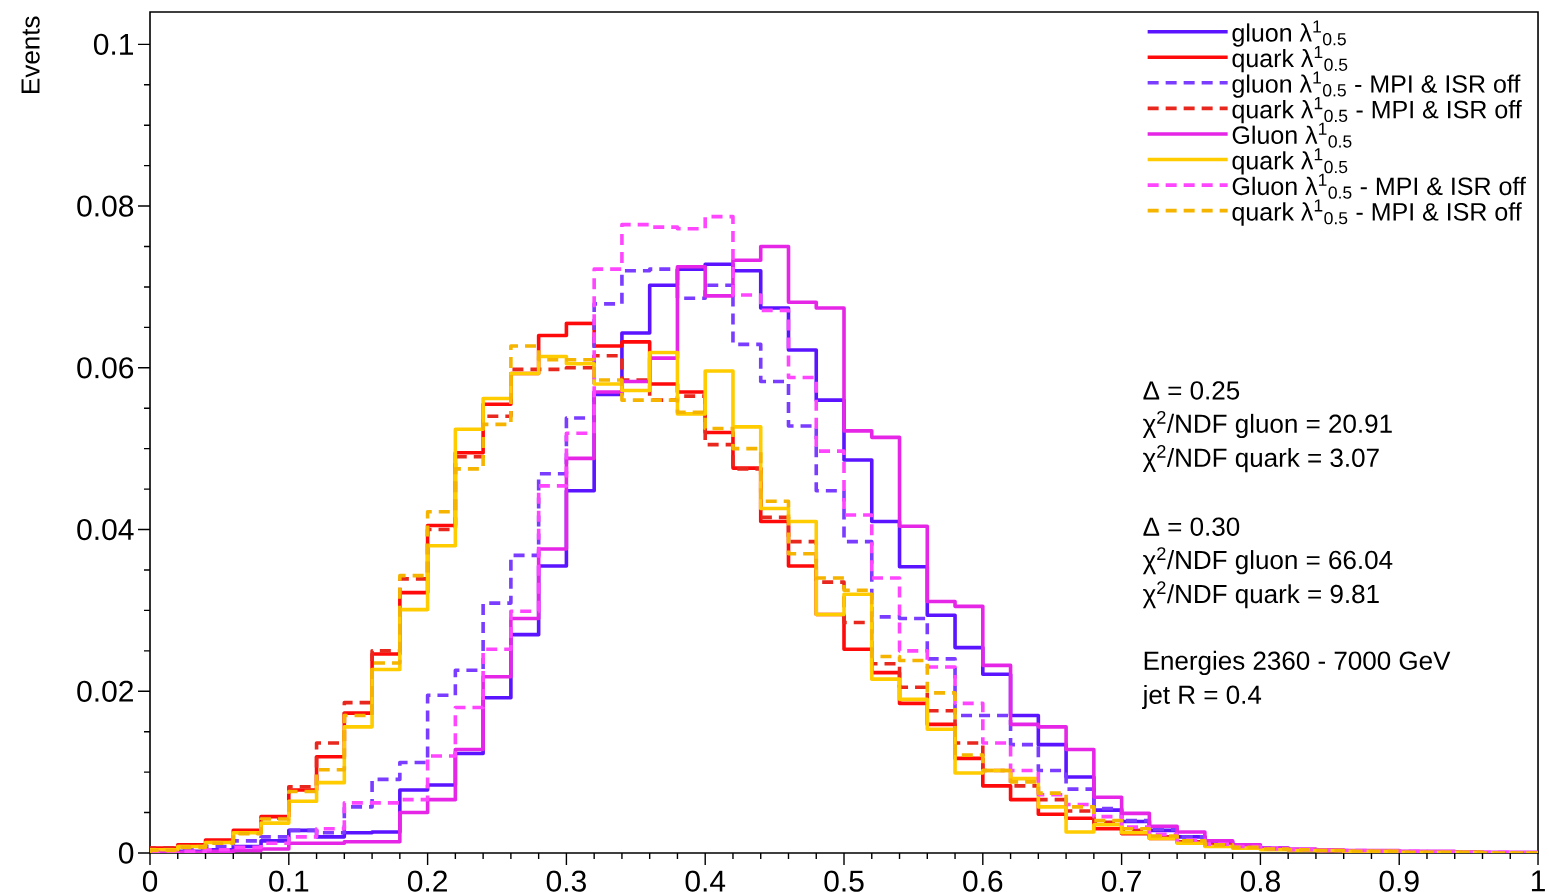 The width and height of the screenshot is (1549, 892). What do you see at coordinates (105, 206) in the screenshot?
I see `y-tick-label: 0.08` at bounding box center [105, 206].